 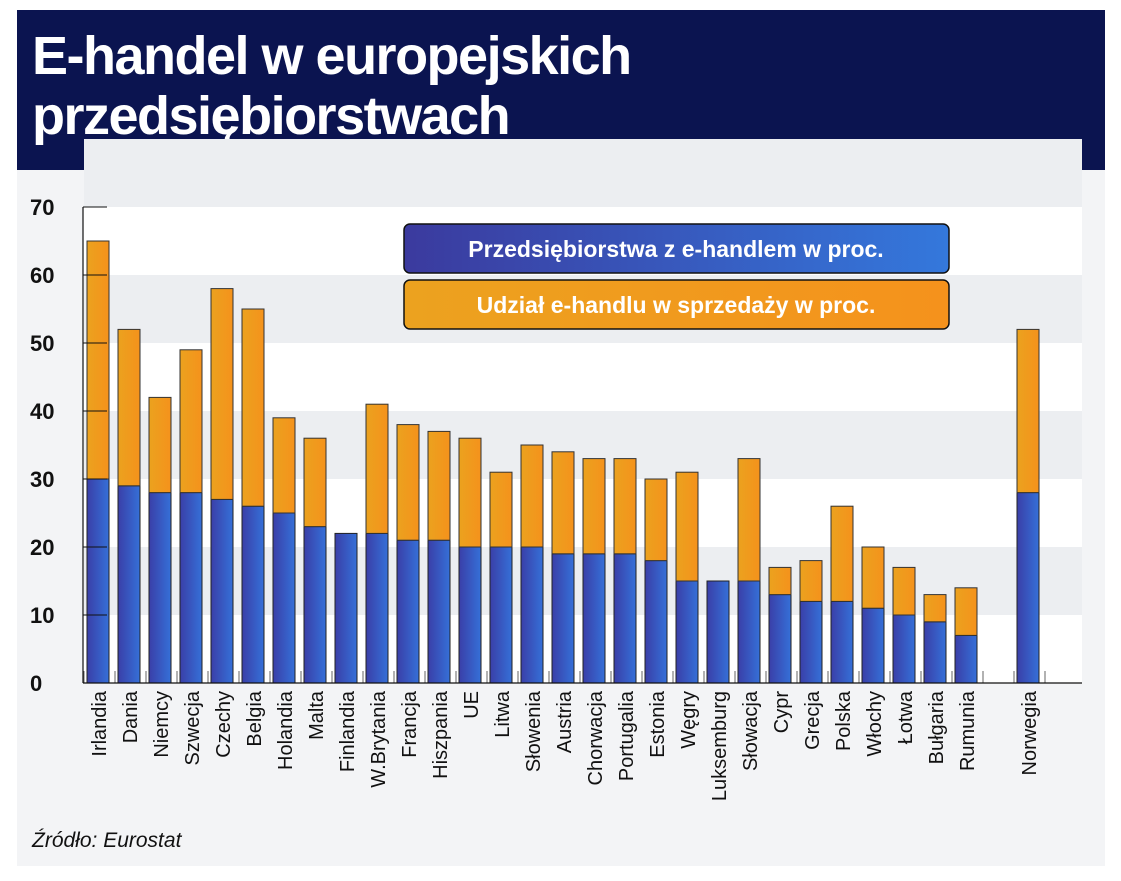 I want to click on legend-label: Udział e-handlu w sprzedaży w proc., so click(x=676, y=305).